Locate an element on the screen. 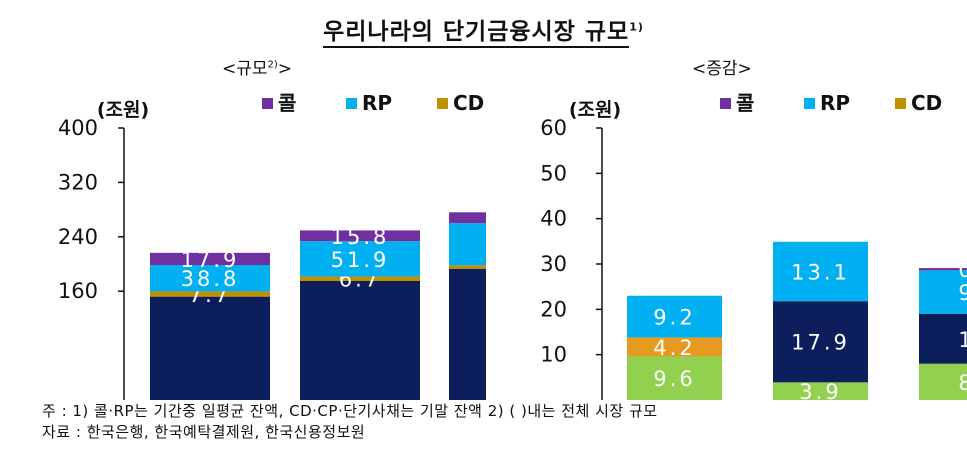 The image size is (967, 466). right-y-tick-label: 30 is located at coordinates (553, 264).